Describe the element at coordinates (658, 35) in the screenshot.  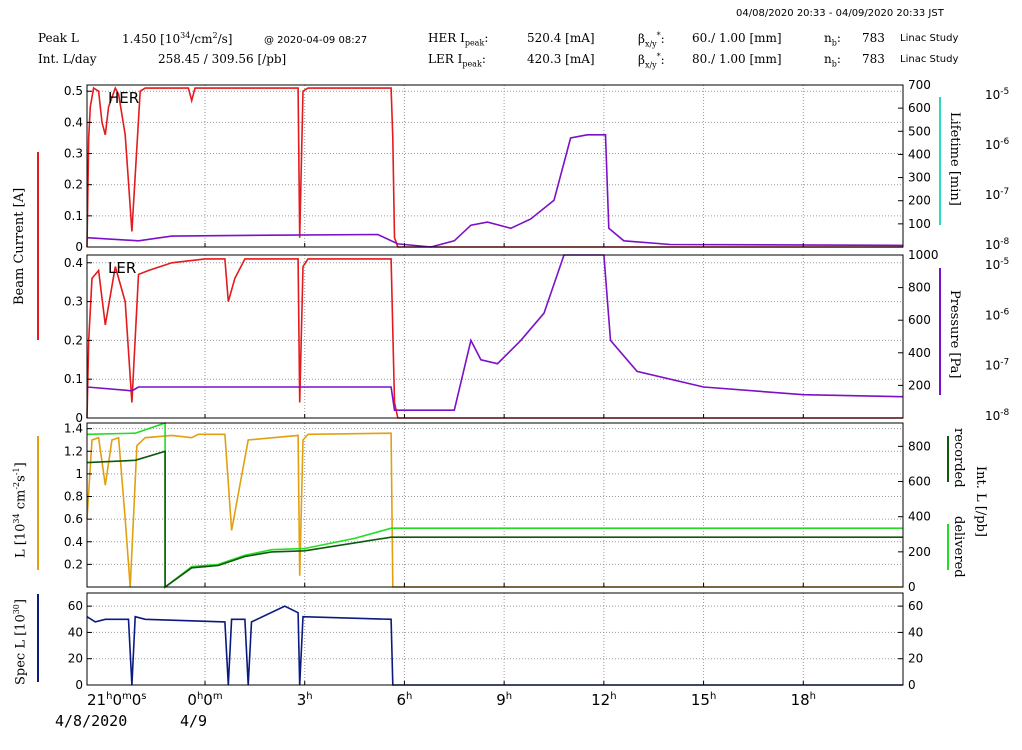
I see `her-beta-sup: *` at that location.